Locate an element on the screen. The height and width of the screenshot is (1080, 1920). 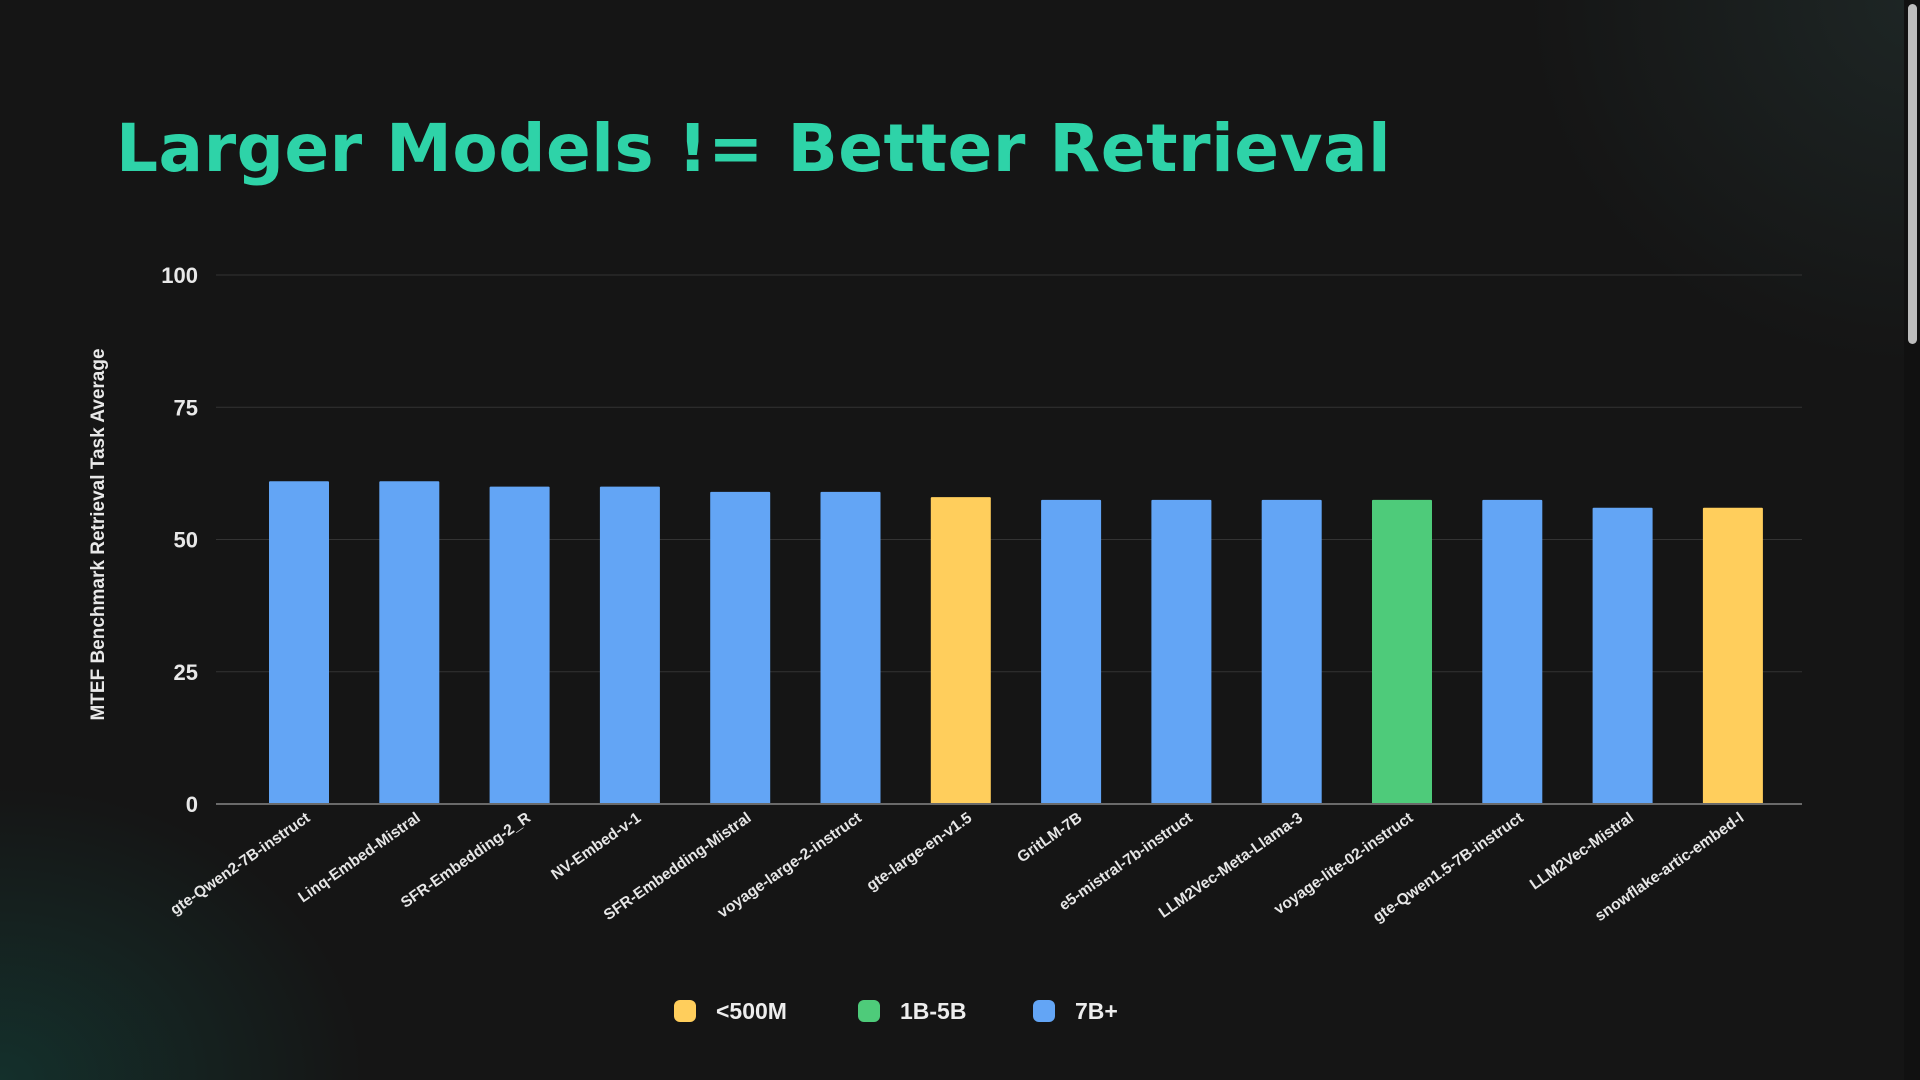
y-tick-label: 75 is located at coordinates (186, 407).